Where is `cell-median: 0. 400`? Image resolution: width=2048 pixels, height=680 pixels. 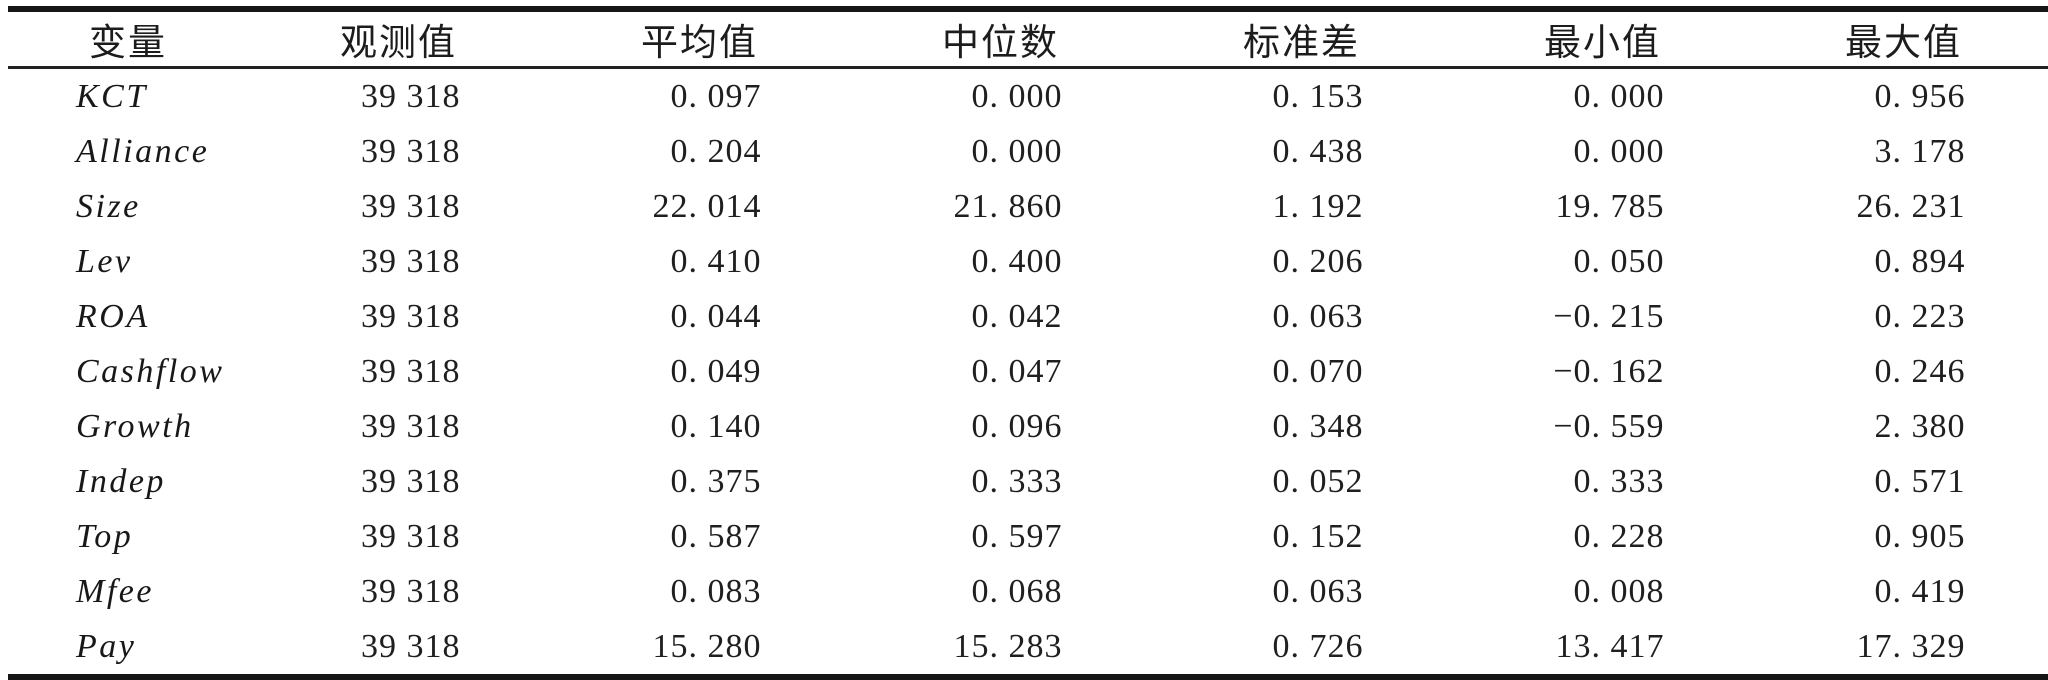 cell-median: 0. 400 is located at coordinates (1000, 261).